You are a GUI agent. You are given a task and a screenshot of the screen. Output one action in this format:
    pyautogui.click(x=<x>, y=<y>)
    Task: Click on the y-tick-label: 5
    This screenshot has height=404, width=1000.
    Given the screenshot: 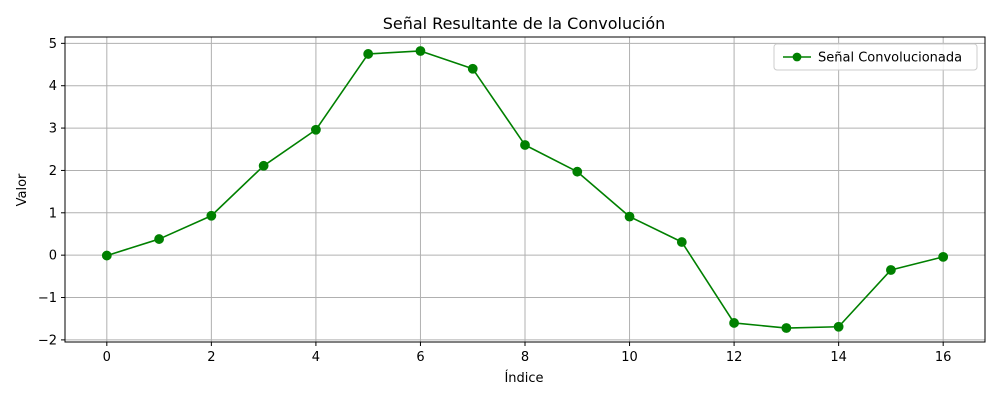 What is the action you would take?
    pyautogui.click(x=53, y=44)
    